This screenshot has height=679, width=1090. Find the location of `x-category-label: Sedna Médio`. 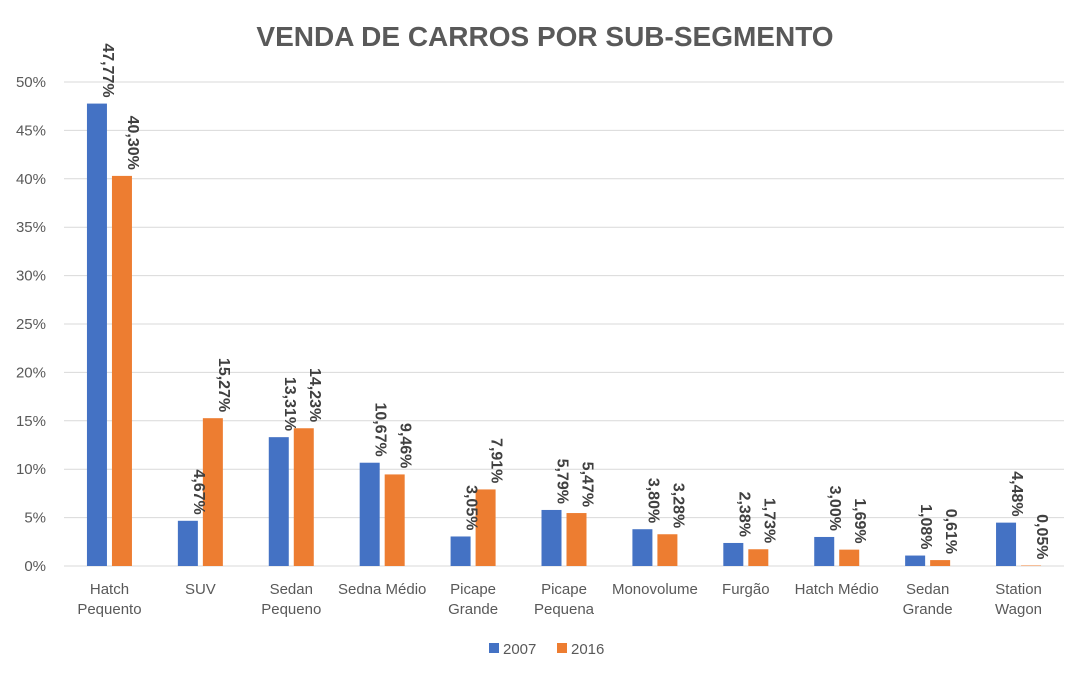

x-category-label: Sedna Médio is located at coordinates (382, 589).